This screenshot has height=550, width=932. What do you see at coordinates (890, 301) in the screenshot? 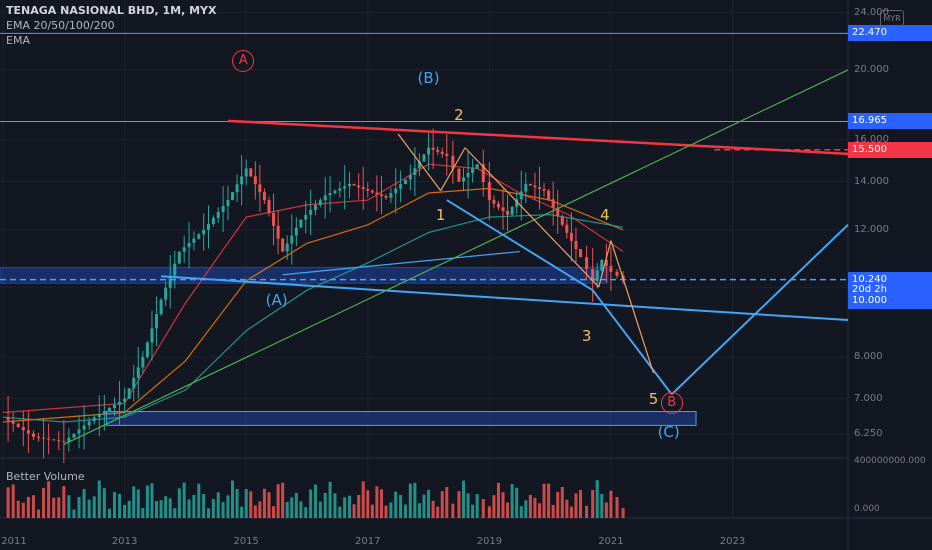
I see `price-level-label: 10.000` at bounding box center [890, 301].